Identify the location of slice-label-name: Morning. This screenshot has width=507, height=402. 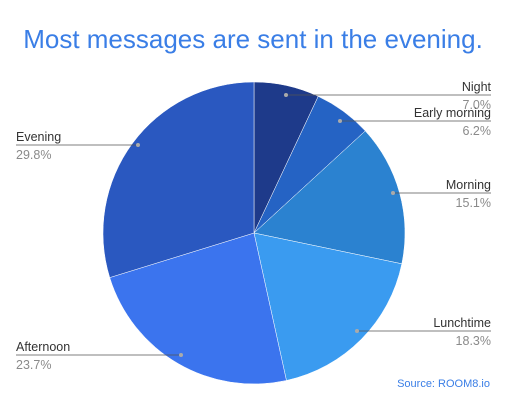
(468, 185).